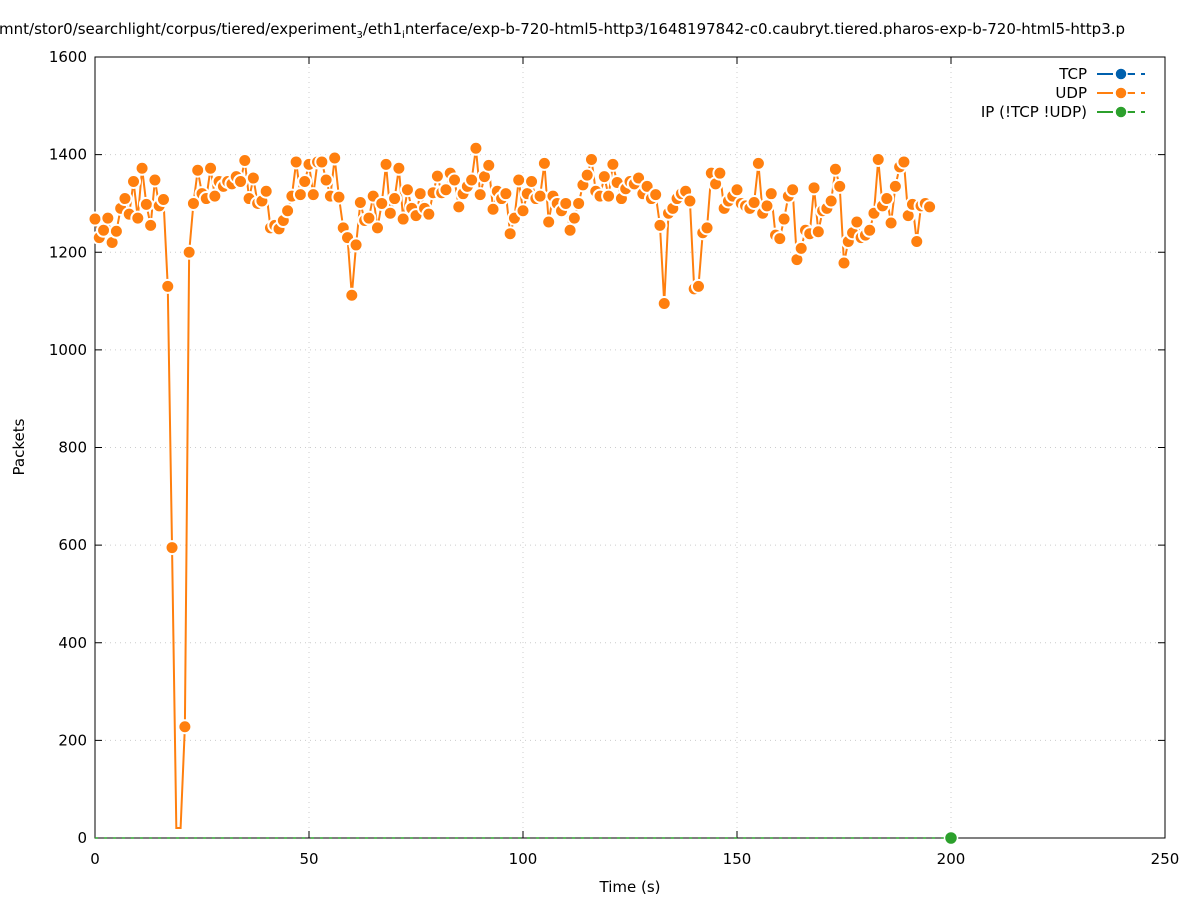  I want to click on x-tick-label: 250, so click(1165, 859).